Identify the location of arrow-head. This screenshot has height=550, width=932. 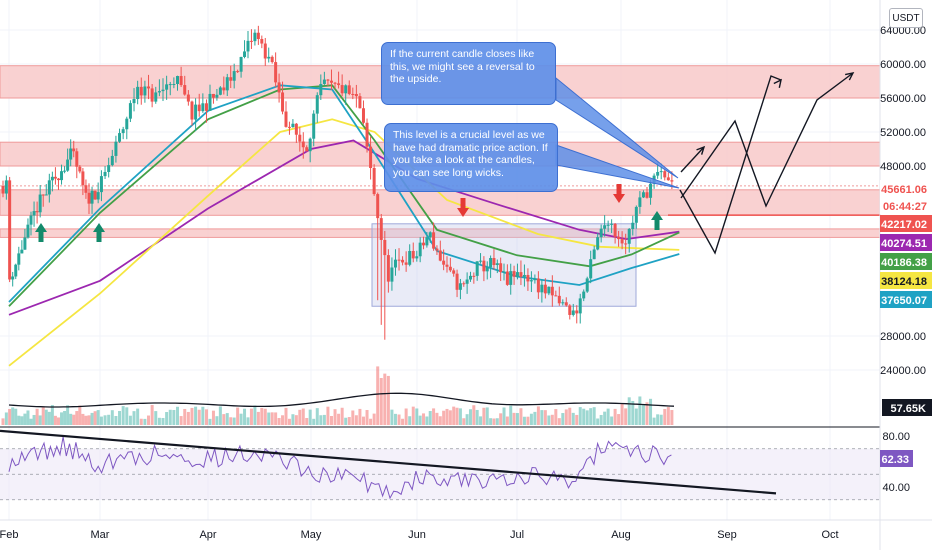
(777, 83).